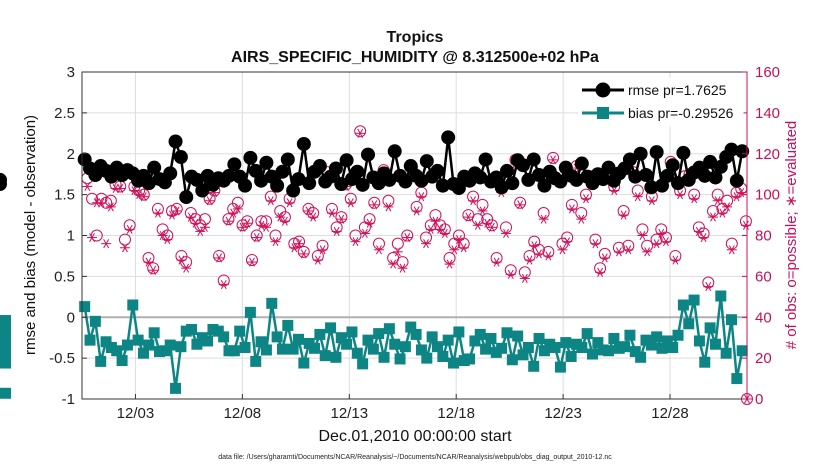 The height and width of the screenshot is (470, 830). What do you see at coordinates (681, 113) in the screenshot?
I see `legend-bias-label: bias pr=-0.29526` at bounding box center [681, 113].